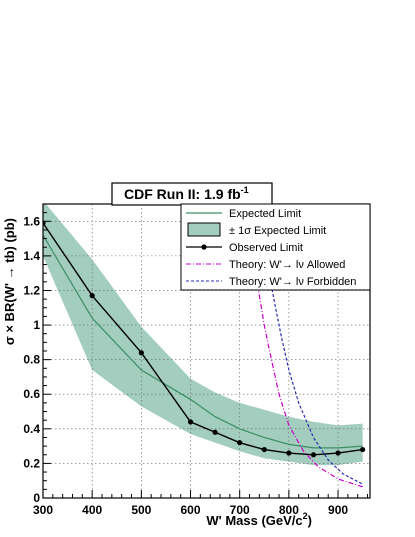 Image resolution: width=415 pixels, height=537 pixels. Describe the element at coordinates (31, 256) in the screenshot. I see `y-tick-label: 1.4` at that location.